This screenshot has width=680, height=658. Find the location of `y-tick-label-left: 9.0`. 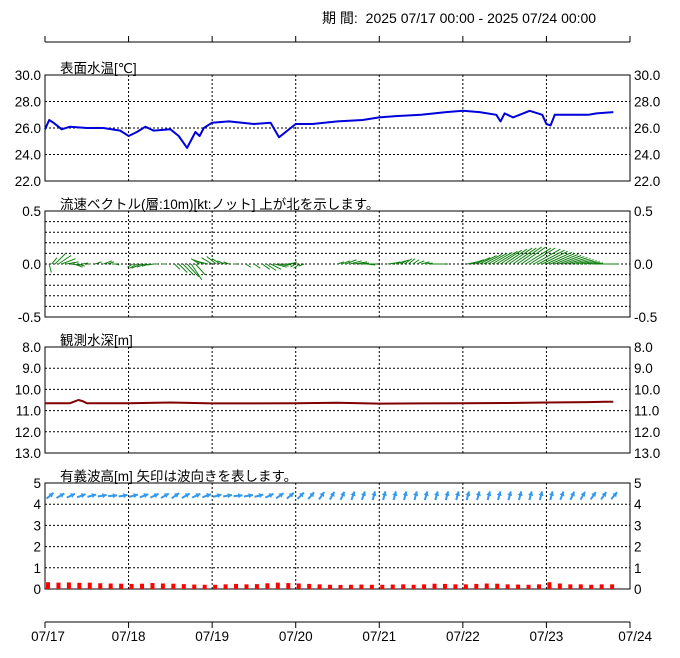

y-tick-label-left: 9.0 is located at coordinates (31, 368).